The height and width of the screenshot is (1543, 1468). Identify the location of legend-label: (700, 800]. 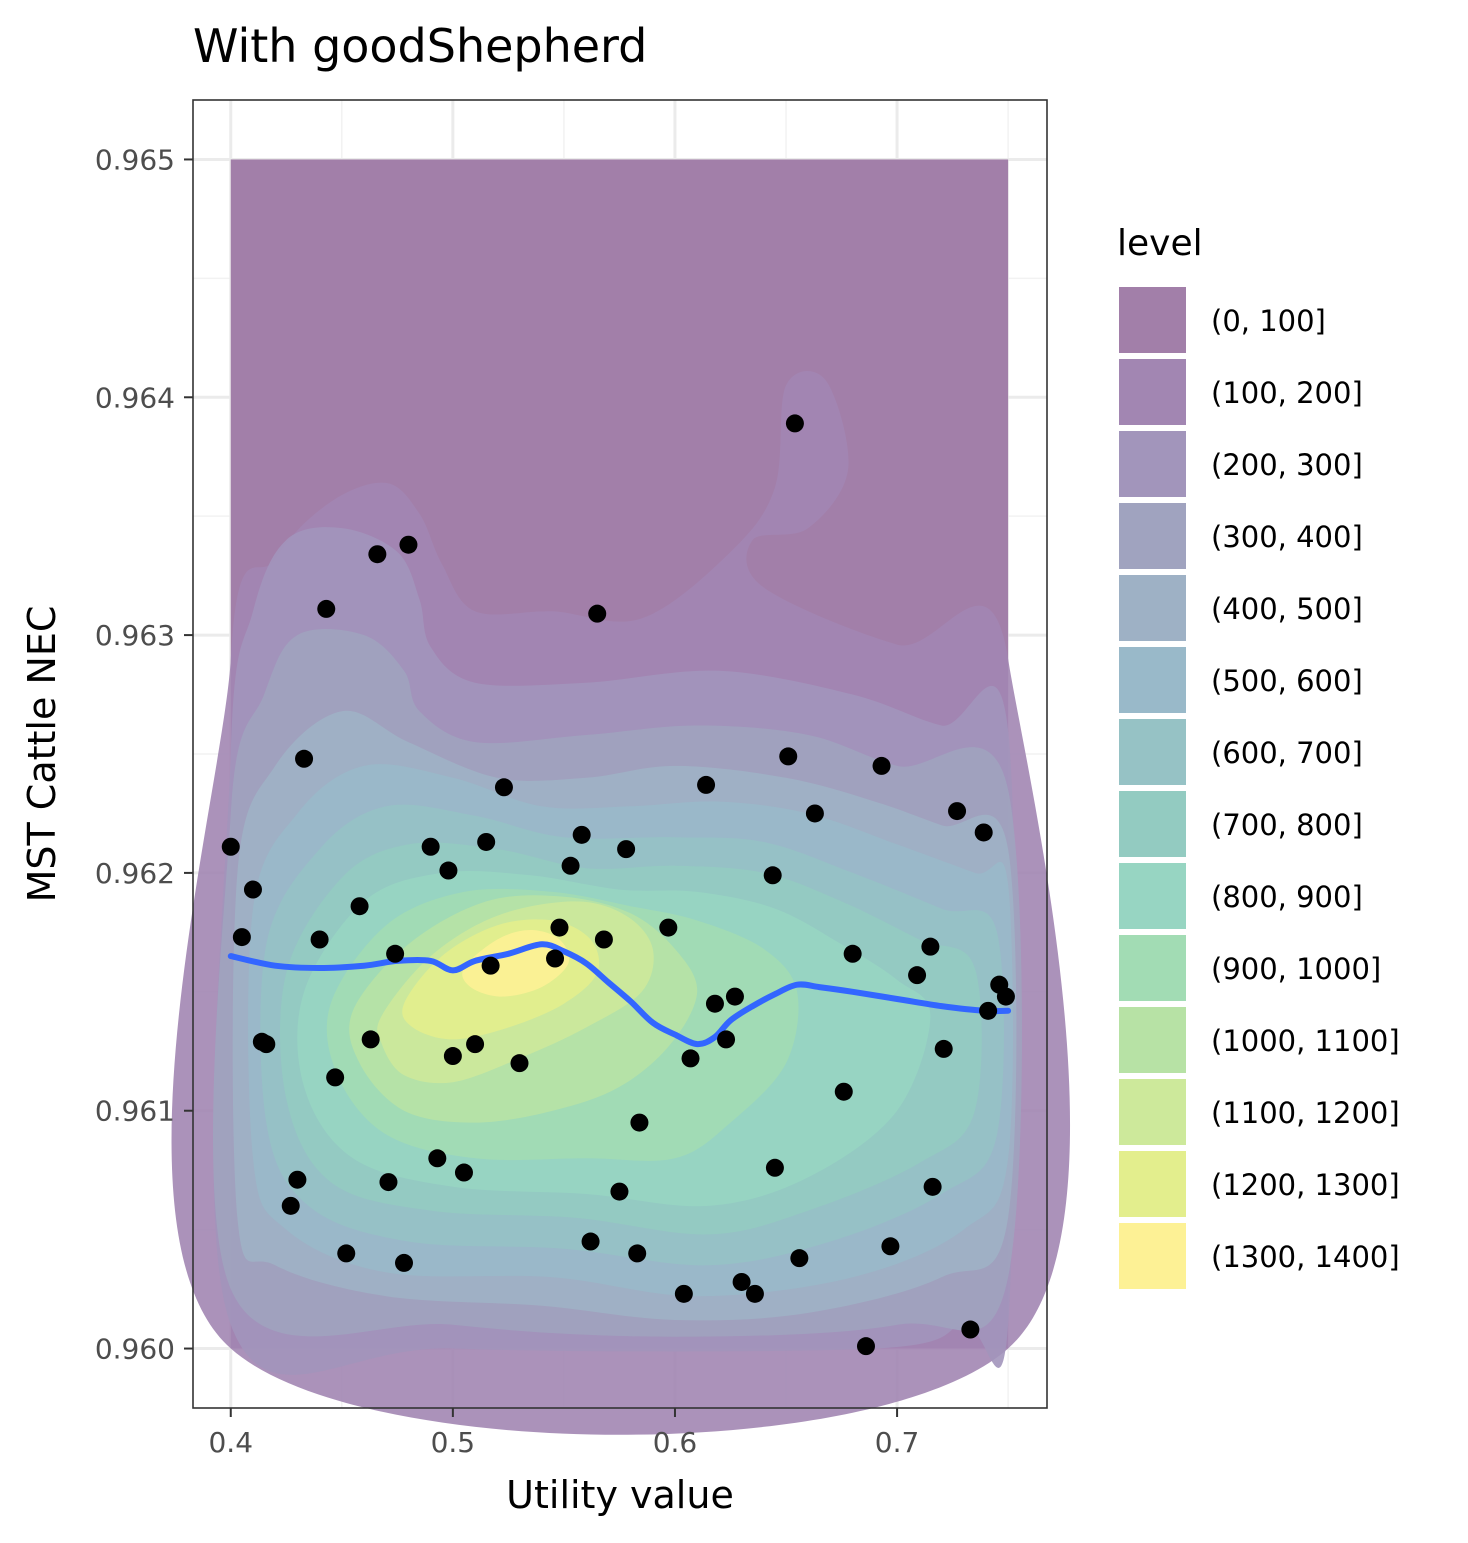
(1287, 825).